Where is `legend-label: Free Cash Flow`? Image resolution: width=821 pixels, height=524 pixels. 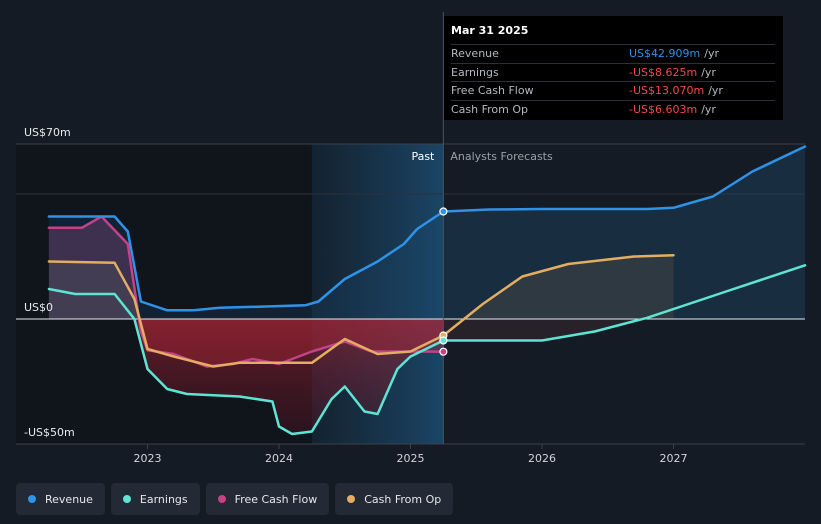 legend-label: Free Cash Flow is located at coordinates (276, 499).